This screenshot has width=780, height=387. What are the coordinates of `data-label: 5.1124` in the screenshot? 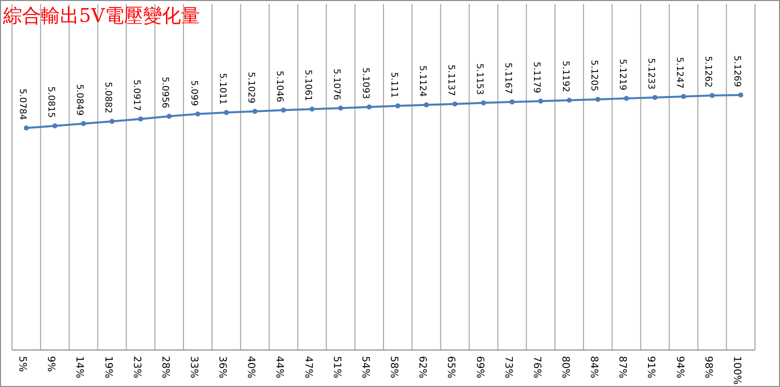 It's located at (421, 81).